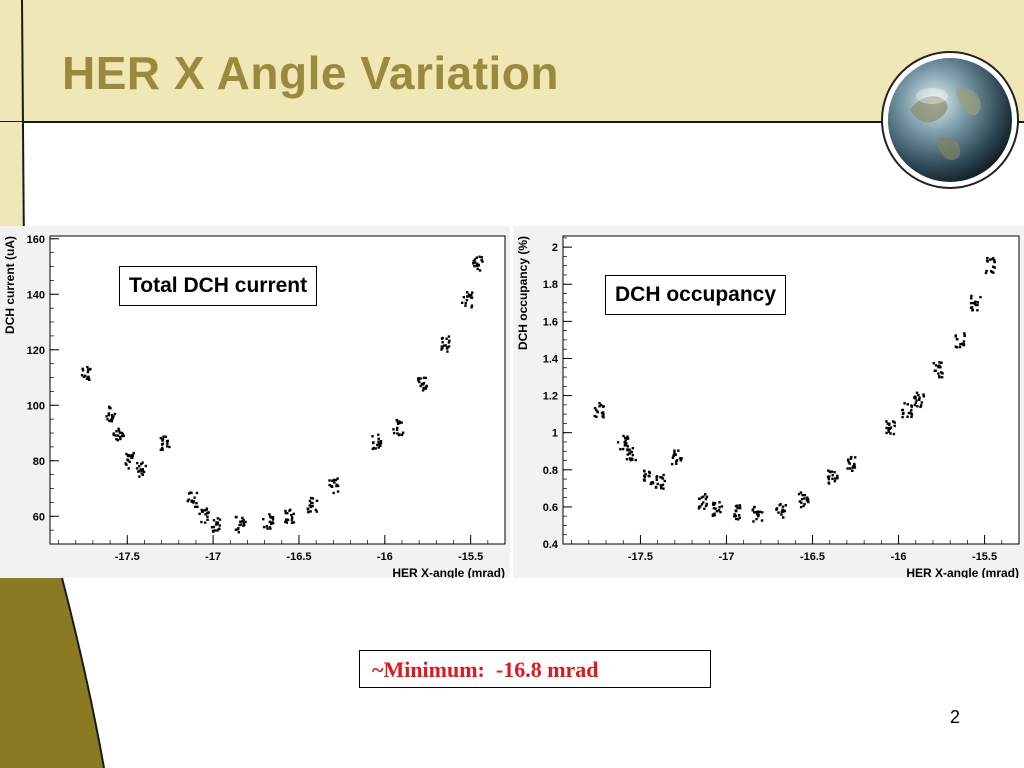 The image size is (1024, 768). I want to click on y-tick-label: 80, so click(39, 462).